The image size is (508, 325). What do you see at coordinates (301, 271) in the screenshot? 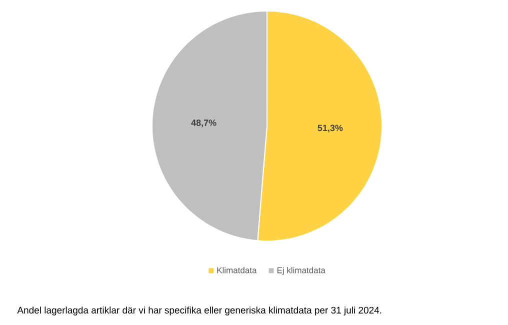
I see `legend-label: Ej klimatdata` at bounding box center [301, 271].